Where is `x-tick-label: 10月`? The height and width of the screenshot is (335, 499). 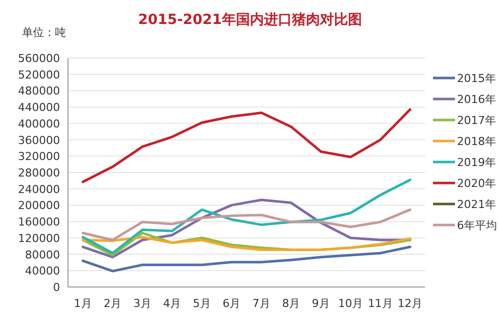
x-tick-label: 10月 is located at coordinates (351, 303).